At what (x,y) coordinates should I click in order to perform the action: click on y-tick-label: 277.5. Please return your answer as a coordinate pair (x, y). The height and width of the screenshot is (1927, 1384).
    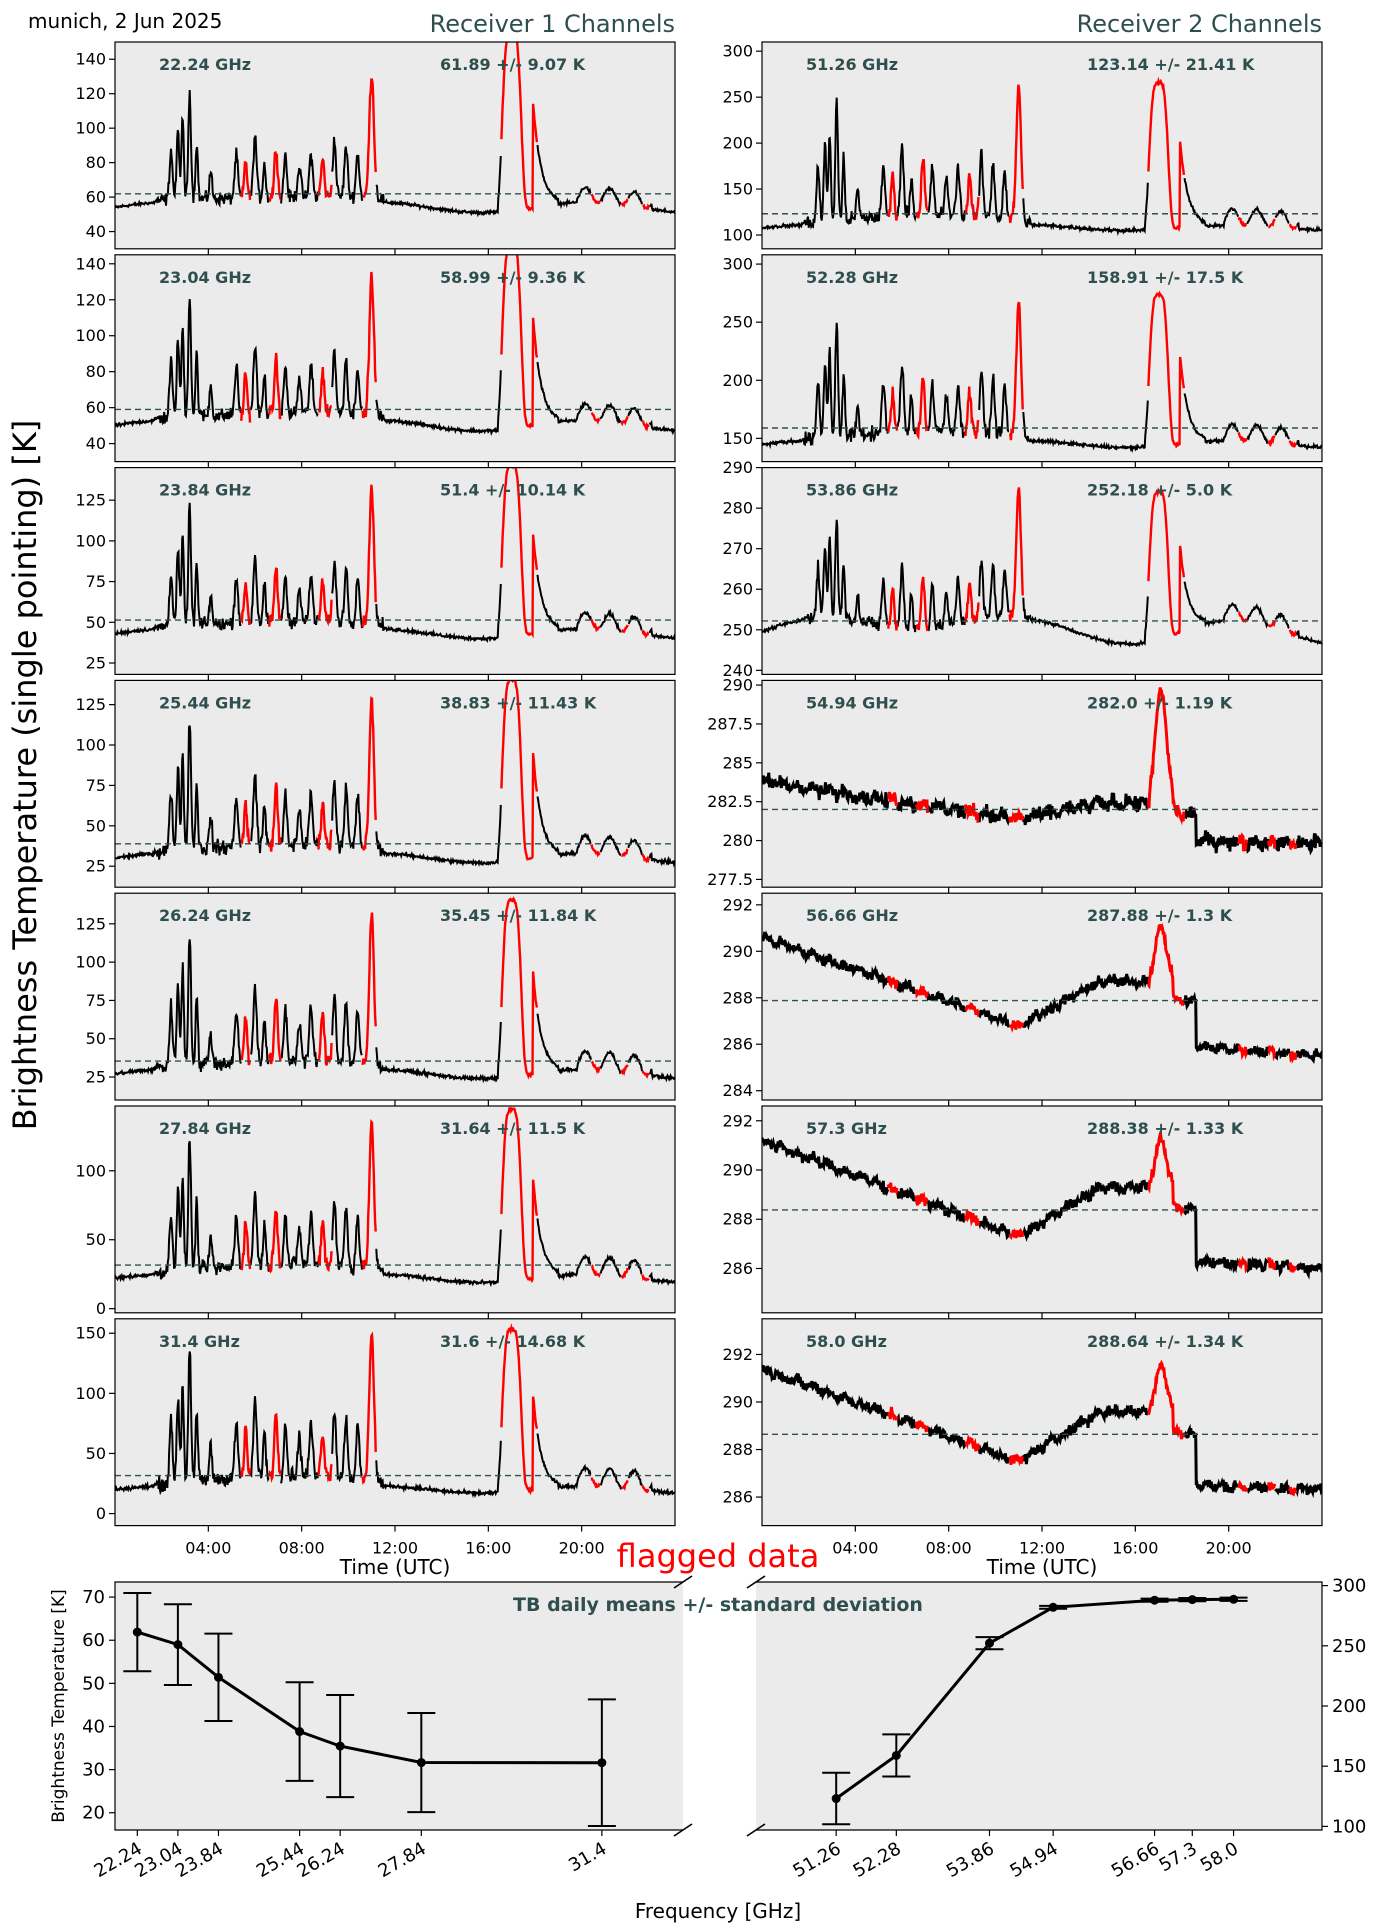
    Looking at the image, I should click on (730, 879).